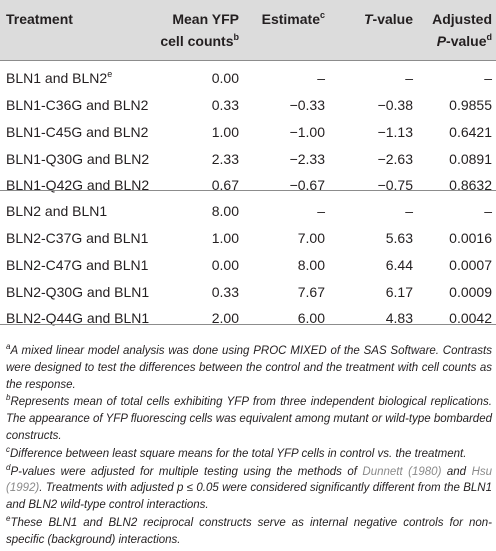 This screenshot has height=551, width=496. What do you see at coordinates (402, 471) in the screenshot?
I see `reference-link-dunnett: Dunnett (1980)` at bounding box center [402, 471].